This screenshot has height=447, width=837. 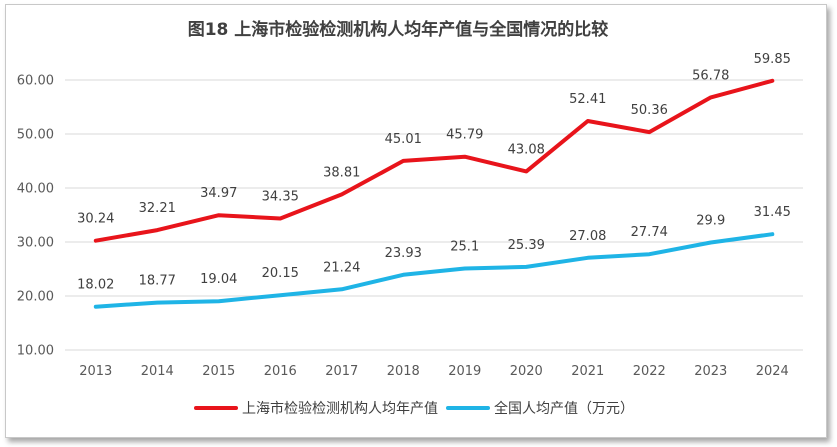 What do you see at coordinates (35, 135) in the screenshot?
I see `y-tick-label: 50.00` at bounding box center [35, 135].